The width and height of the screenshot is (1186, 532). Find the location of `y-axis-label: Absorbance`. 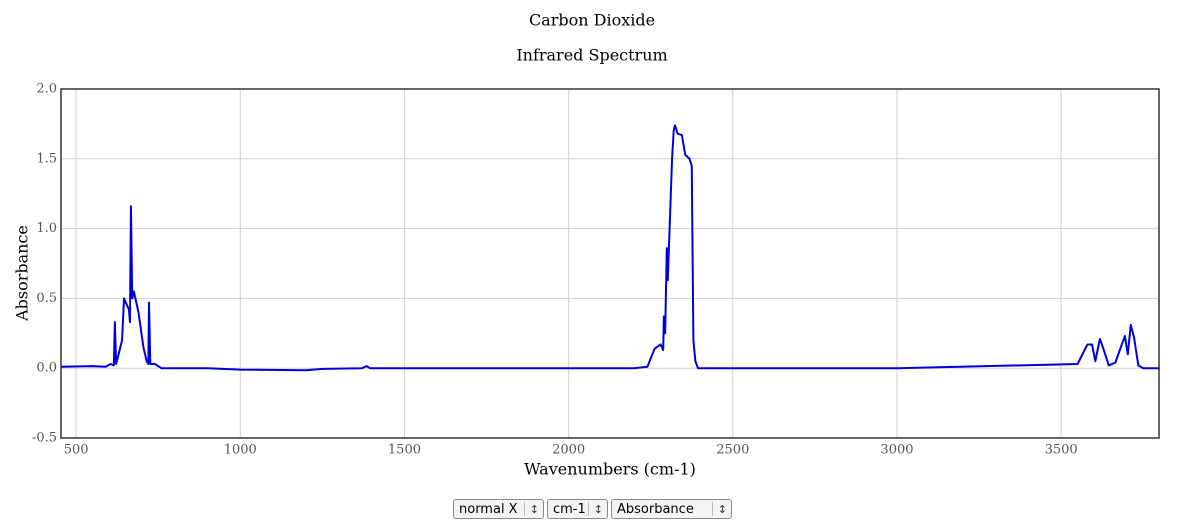

y-axis-label: Absorbance is located at coordinates (22, 273).